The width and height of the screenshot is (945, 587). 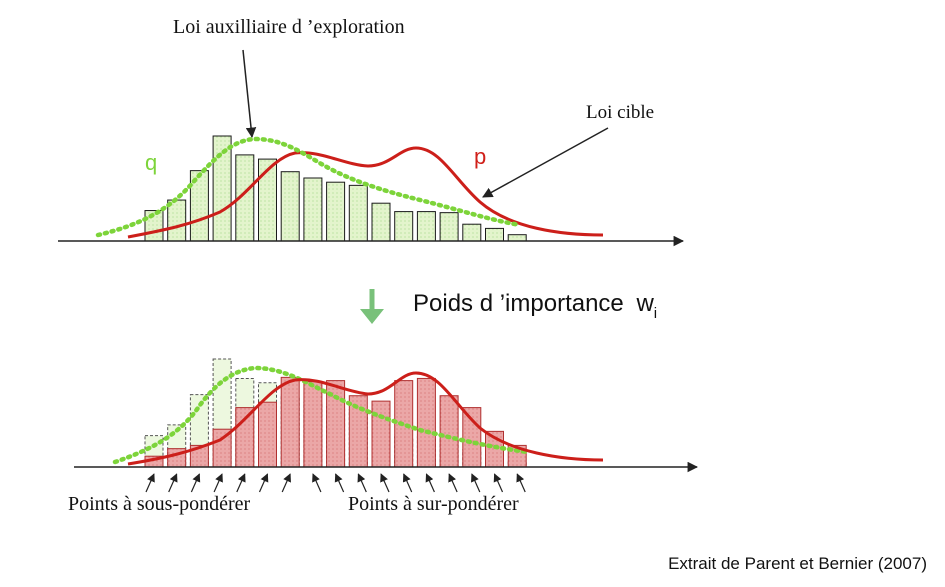 What do you see at coordinates (372, 316) in the screenshot?
I see `down-arrow-icon` at bounding box center [372, 316].